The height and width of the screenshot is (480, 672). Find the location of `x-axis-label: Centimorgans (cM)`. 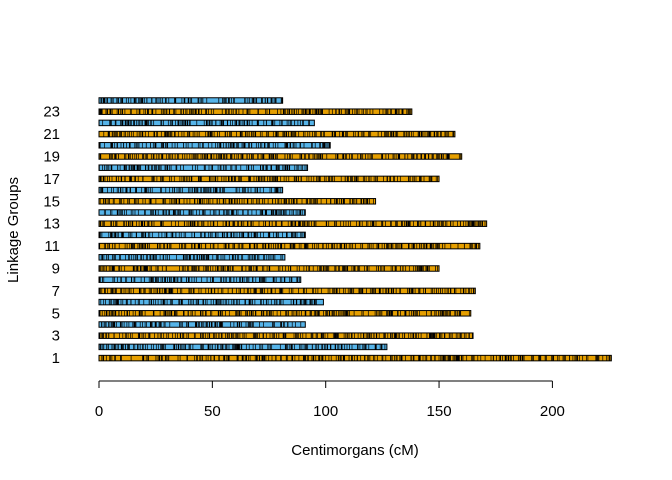

x-axis-label: Centimorgans (cM) is located at coordinates (355, 450).